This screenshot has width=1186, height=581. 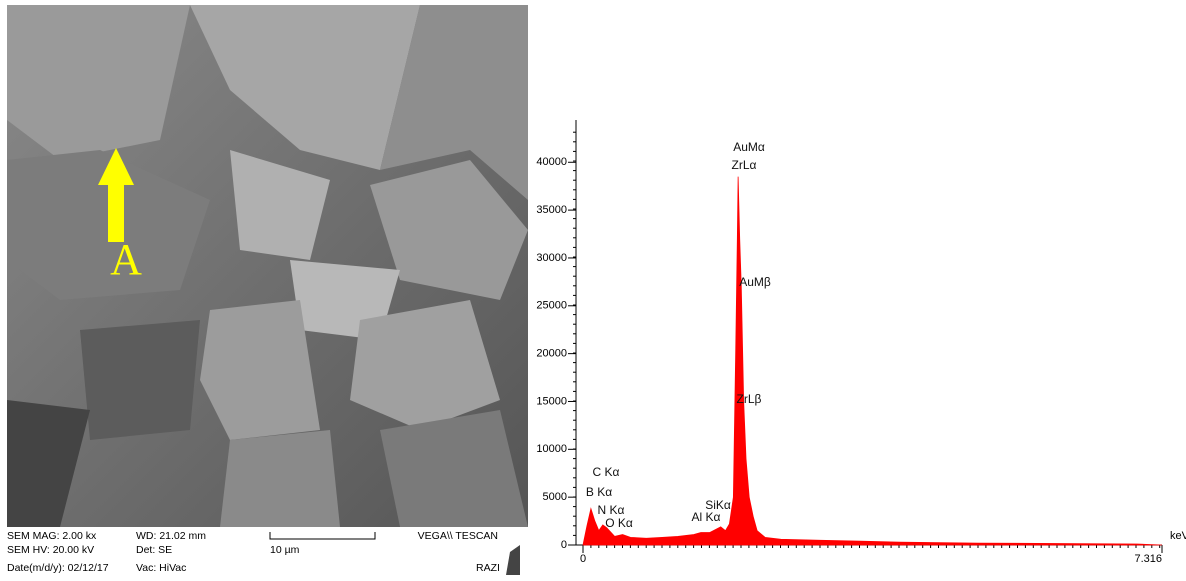 I want to click on info-text: RAZI, so click(x=488, y=568).